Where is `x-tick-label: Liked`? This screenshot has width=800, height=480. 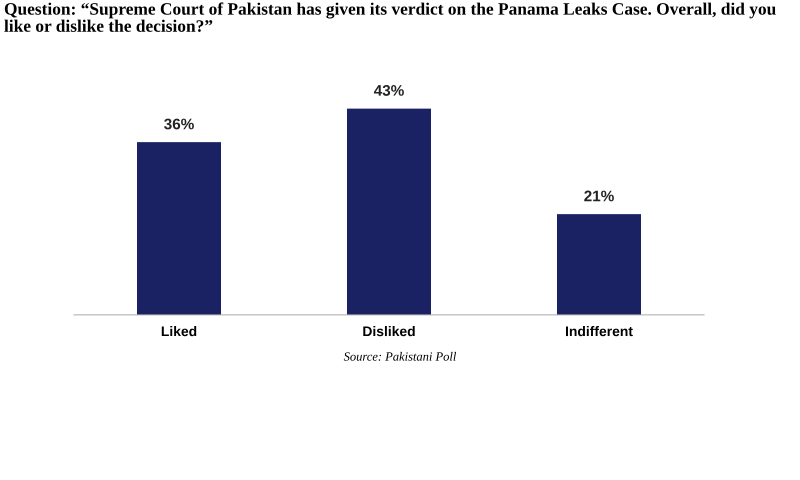
x-tick-label: Liked is located at coordinates (179, 331).